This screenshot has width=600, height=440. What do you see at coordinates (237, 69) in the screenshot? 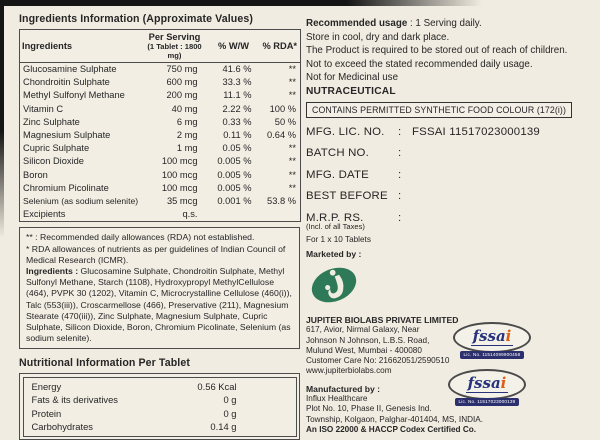
I see `ingredient-ww: 41.6 %` at bounding box center [237, 69].